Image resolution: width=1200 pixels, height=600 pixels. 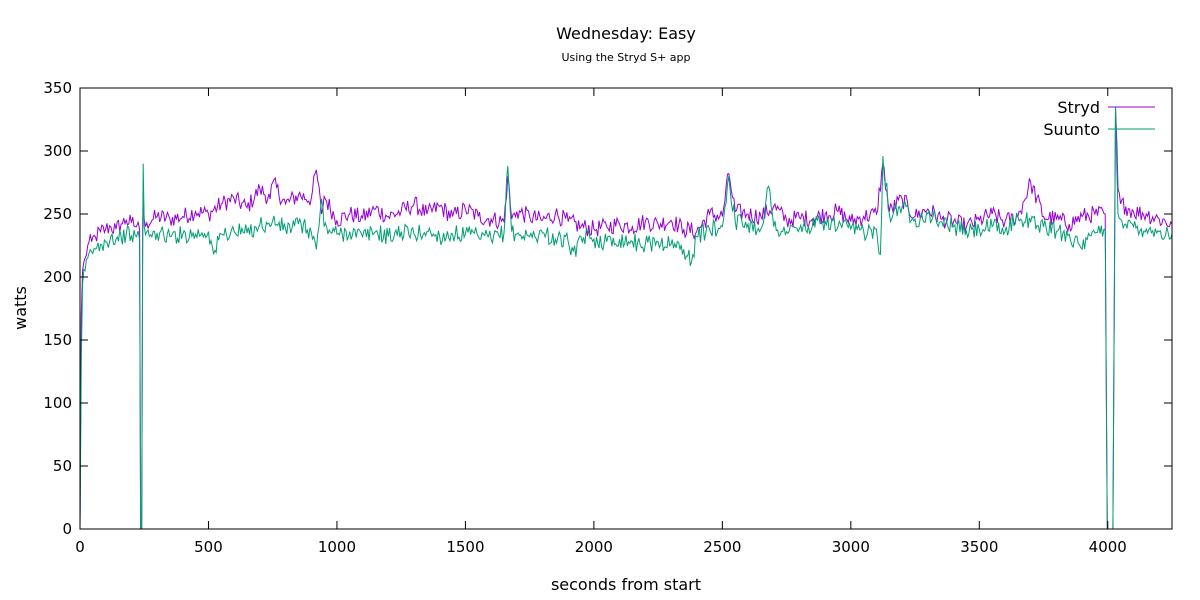 What do you see at coordinates (626, 584) in the screenshot?
I see `x-axis-label: seconds from start` at bounding box center [626, 584].